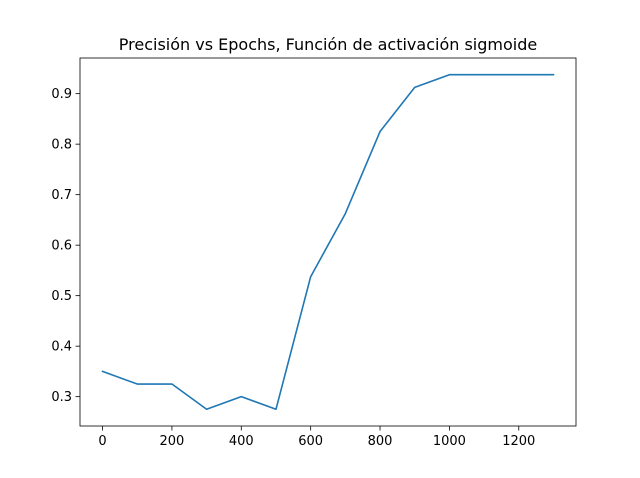 The width and height of the screenshot is (640, 478). What do you see at coordinates (61, 94) in the screenshot?
I see `y-tick-label: 0.9` at bounding box center [61, 94].